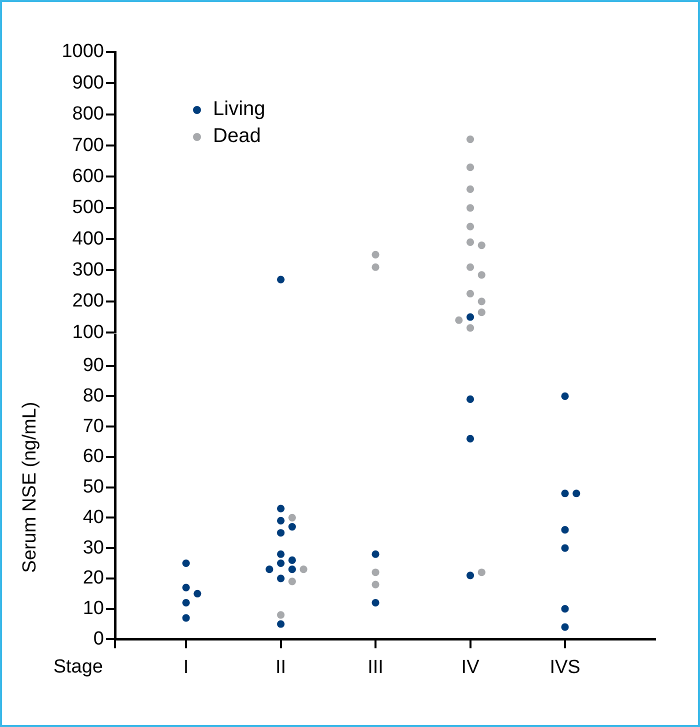  Describe the element at coordinates (88, 114) in the screenshot. I see `y-tick-label: 800` at that location.